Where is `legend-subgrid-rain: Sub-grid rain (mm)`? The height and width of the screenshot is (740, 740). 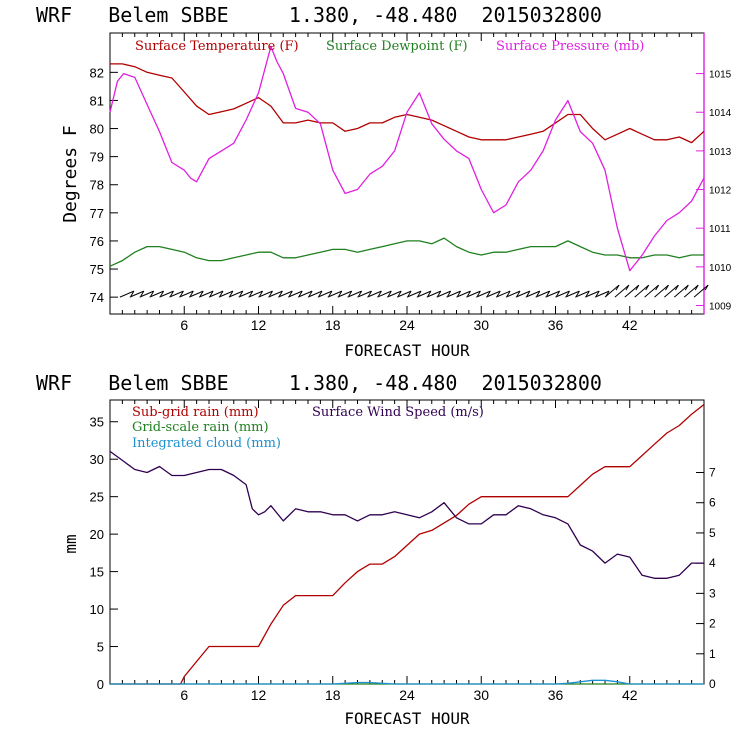 legend-subgrid-rain: Sub-grid rain (mm) is located at coordinates (195, 412).